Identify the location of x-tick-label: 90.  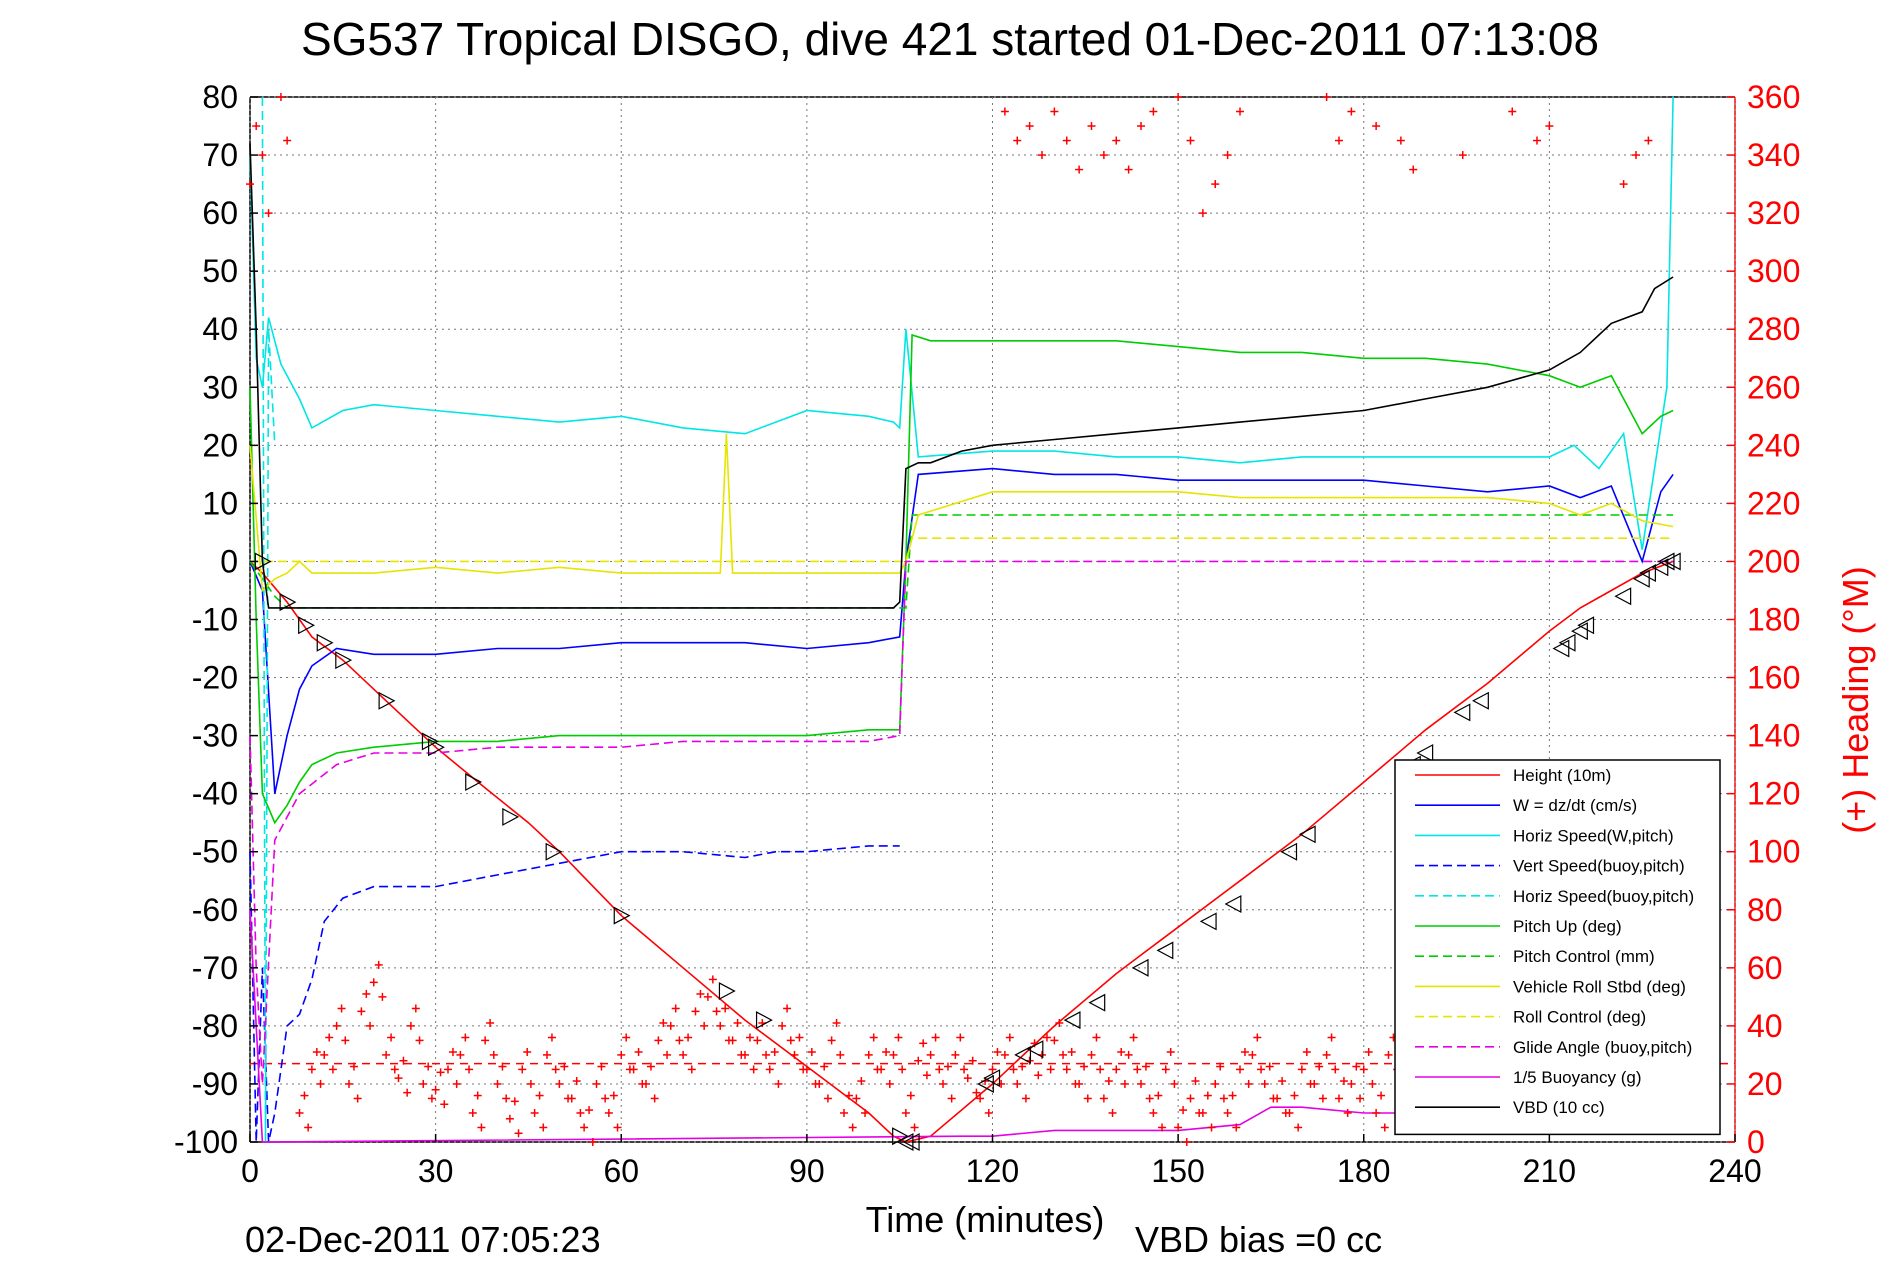
(807, 1171).